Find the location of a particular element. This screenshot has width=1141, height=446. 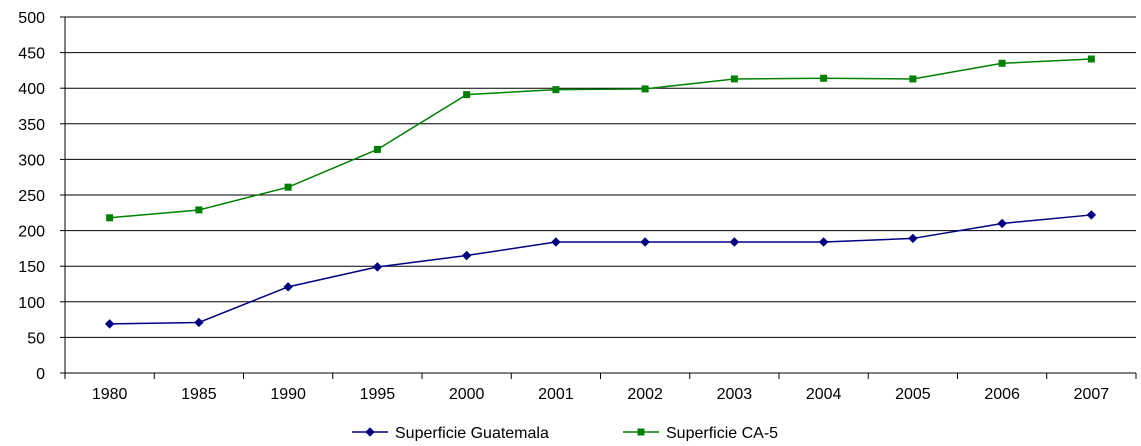

y-tick-label: 100 is located at coordinates (31, 303).